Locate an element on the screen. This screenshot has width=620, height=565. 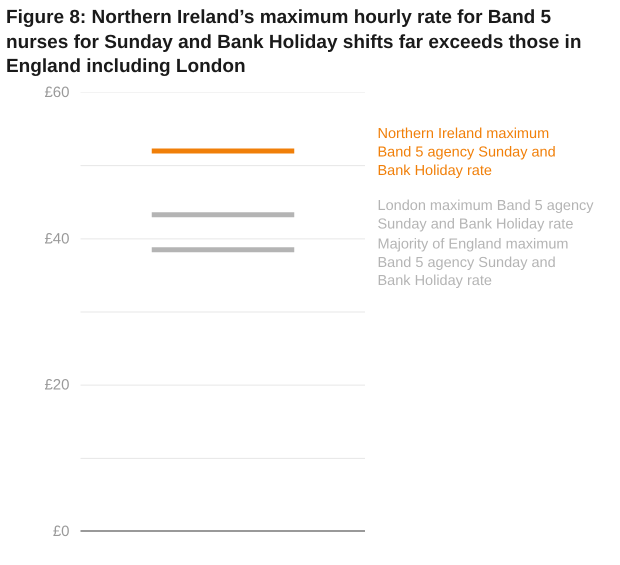
y-tick-label: £40 is located at coordinates (57, 239).